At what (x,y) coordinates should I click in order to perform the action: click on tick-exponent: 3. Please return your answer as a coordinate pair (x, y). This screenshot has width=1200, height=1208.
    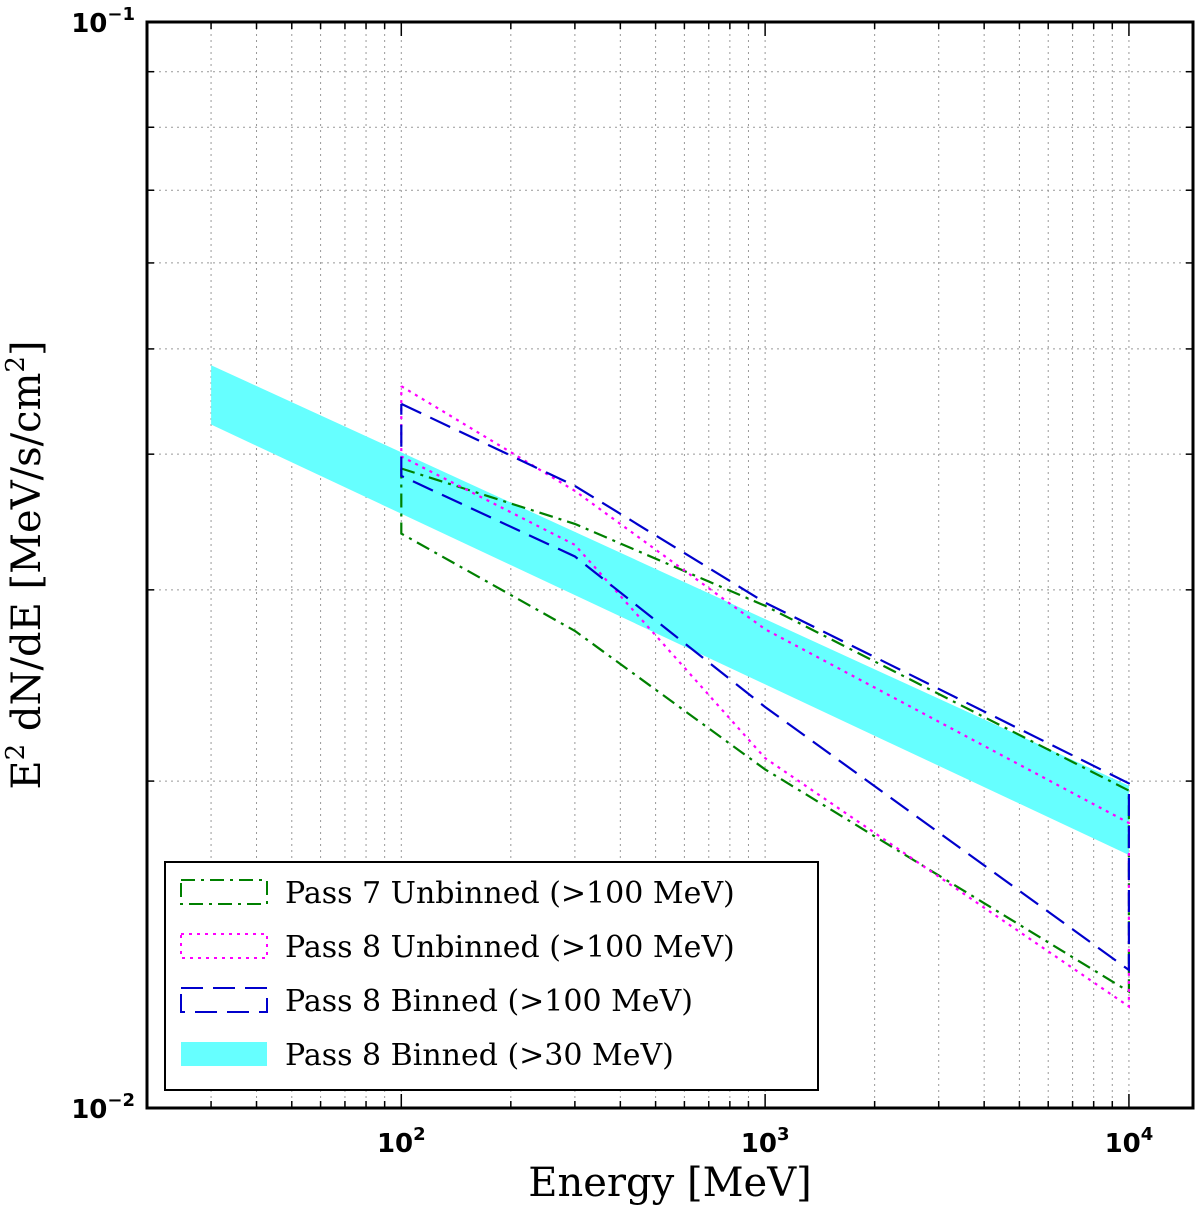
    Looking at the image, I should click on (783, 1134).